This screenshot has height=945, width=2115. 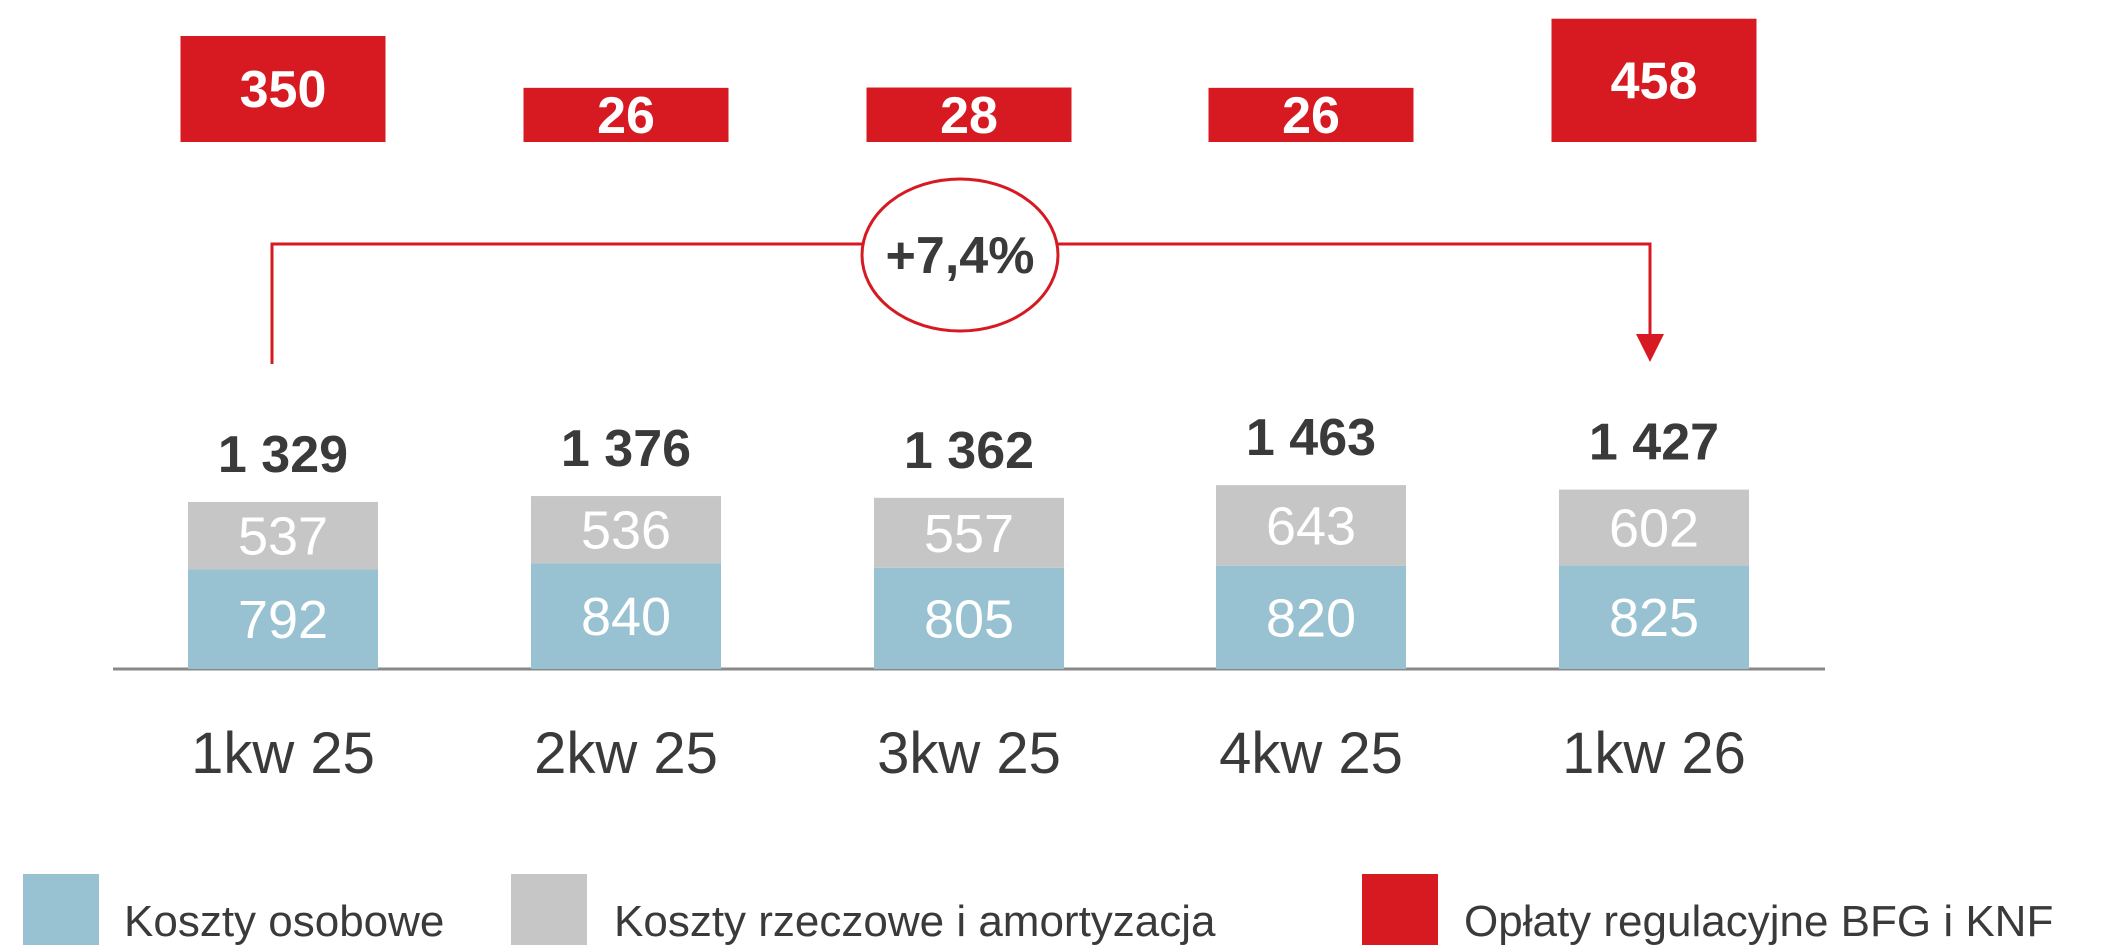 I want to click on annotation-ellipse, so click(x=960, y=255).